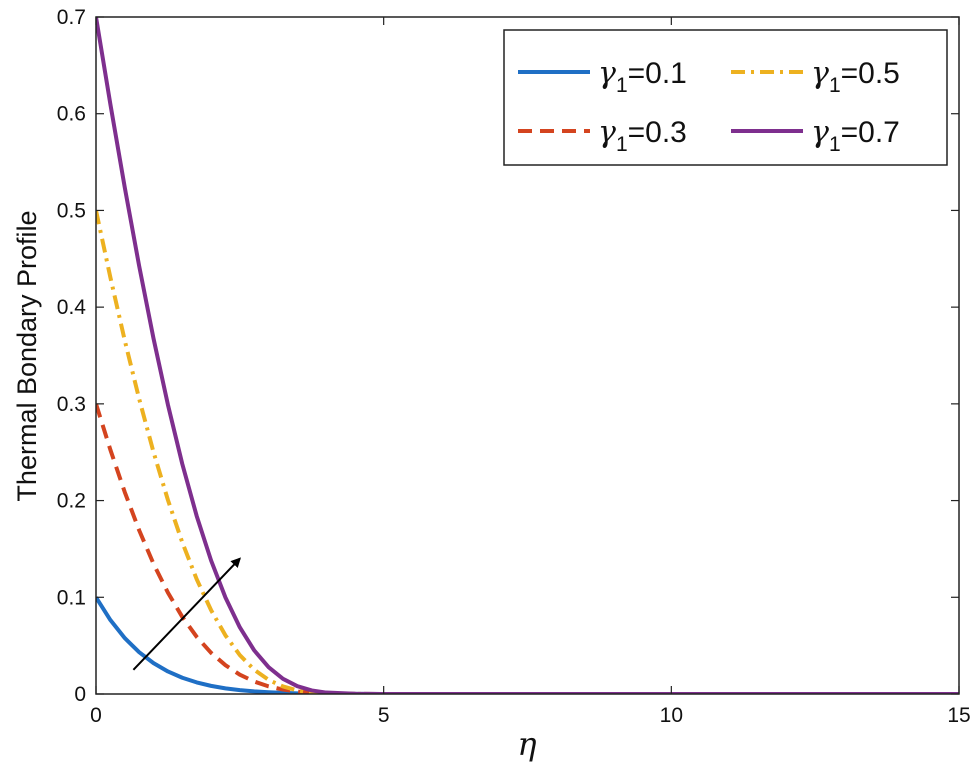 Image resolution: width=974 pixels, height=768 pixels. Describe the element at coordinates (855, 76) in the screenshot. I see `legend-label: γ1=0.5` at that location.